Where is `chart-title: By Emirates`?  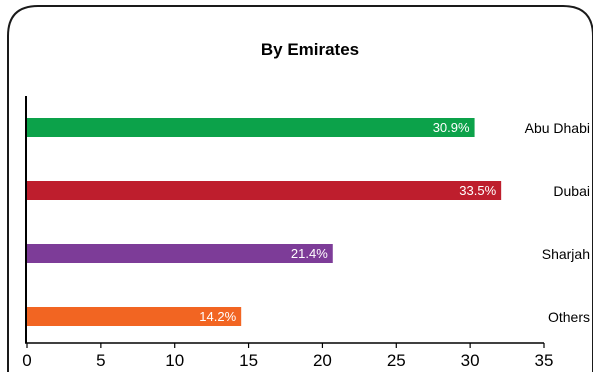 chart-title: By Emirates is located at coordinates (310, 49).